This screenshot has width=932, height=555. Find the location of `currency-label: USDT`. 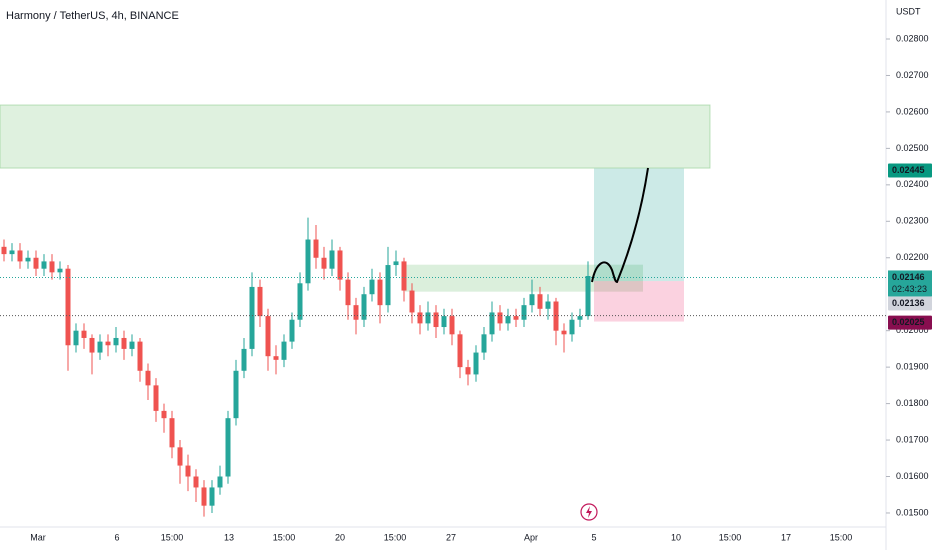

currency-label: USDT is located at coordinates (908, 11).